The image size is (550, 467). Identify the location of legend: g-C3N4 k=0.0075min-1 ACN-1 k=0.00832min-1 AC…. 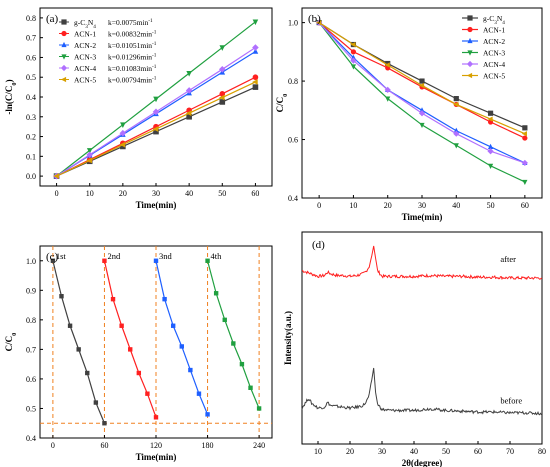
(108, 51).